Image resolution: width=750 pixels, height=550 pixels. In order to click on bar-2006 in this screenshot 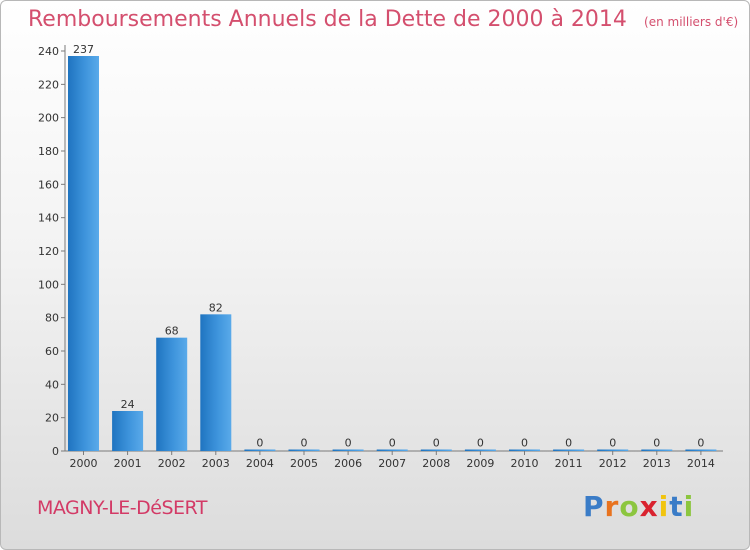, I will do `click(348, 450)`.